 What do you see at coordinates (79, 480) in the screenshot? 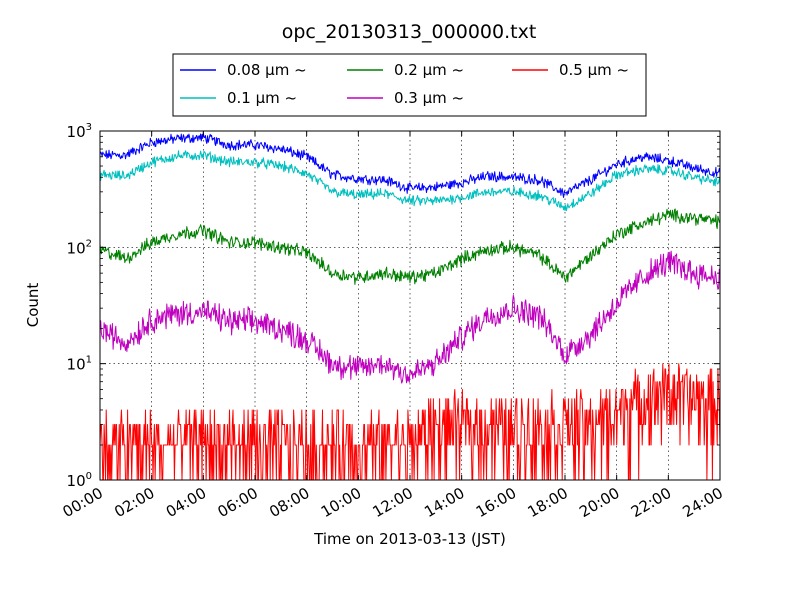
I see `y-tick-label: 10⁰` at bounding box center [79, 480].